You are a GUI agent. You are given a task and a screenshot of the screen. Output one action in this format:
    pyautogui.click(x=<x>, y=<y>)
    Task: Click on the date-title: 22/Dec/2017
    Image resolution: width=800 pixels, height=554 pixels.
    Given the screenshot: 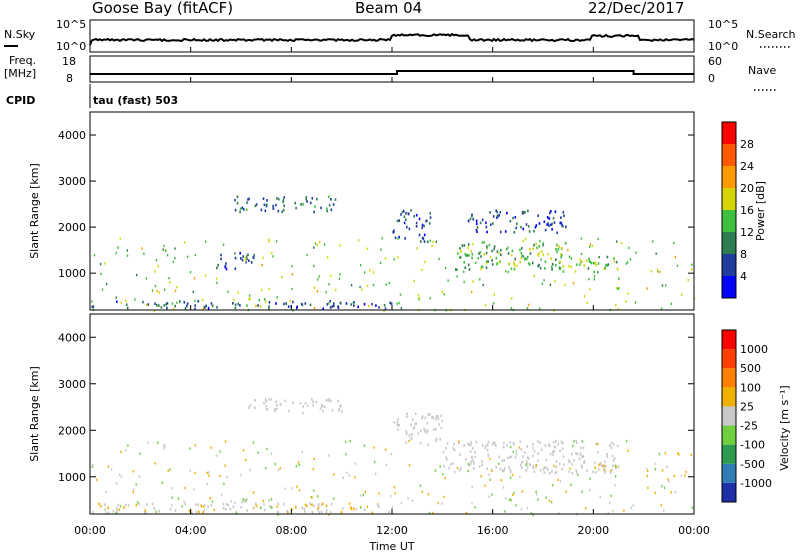 What is the action you would take?
    pyautogui.click(x=636, y=8)
    